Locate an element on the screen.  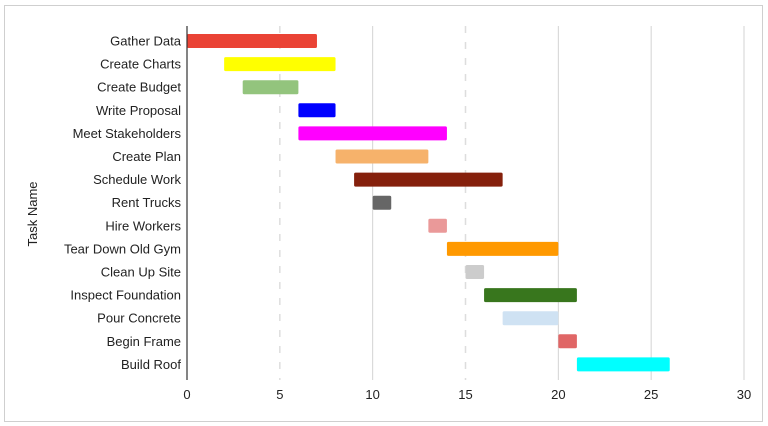
task-label: Create Budget is located at coordinates (139, 87).